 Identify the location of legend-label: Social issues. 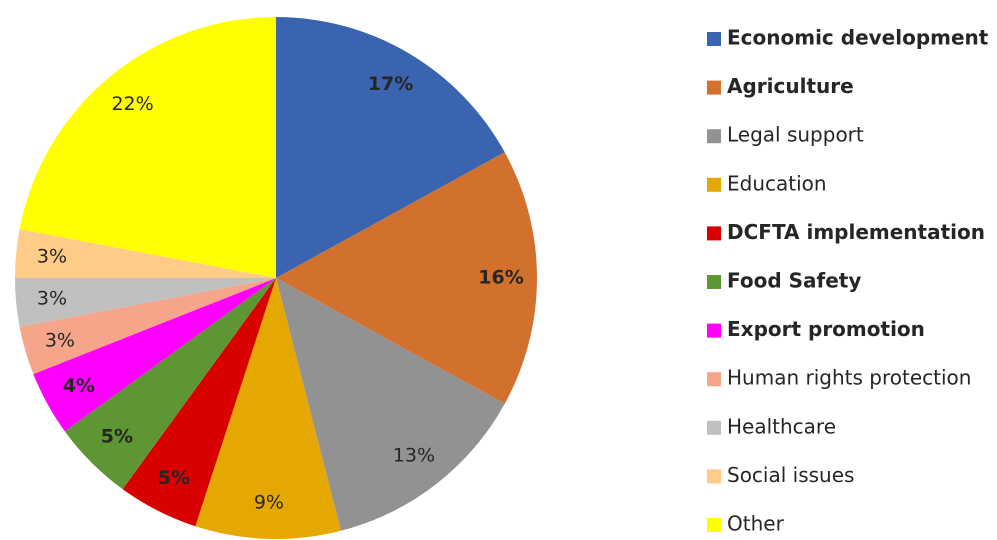
(790, 475).